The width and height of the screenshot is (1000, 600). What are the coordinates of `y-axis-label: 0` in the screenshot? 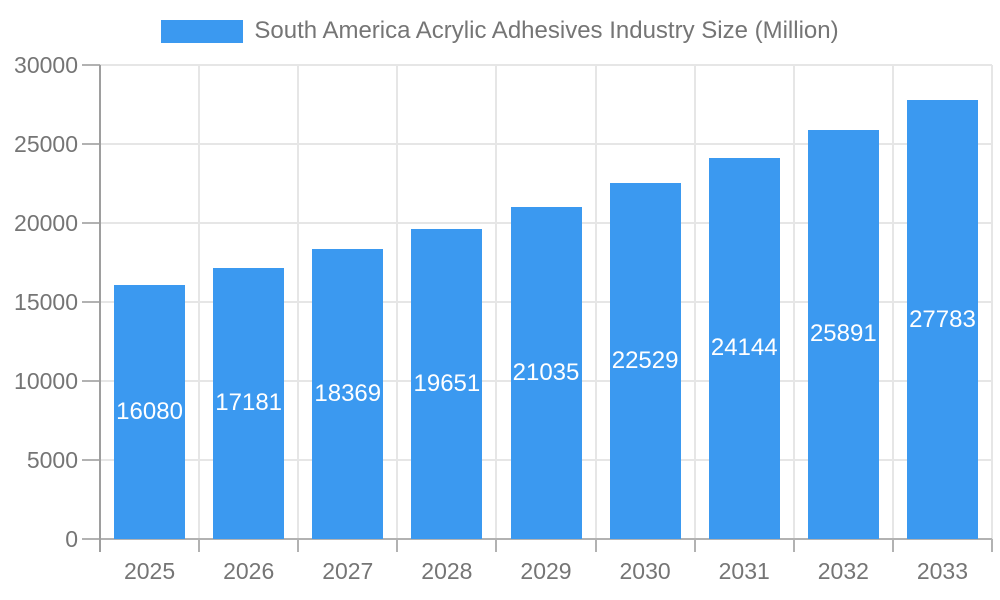 It's located at (71, 539).